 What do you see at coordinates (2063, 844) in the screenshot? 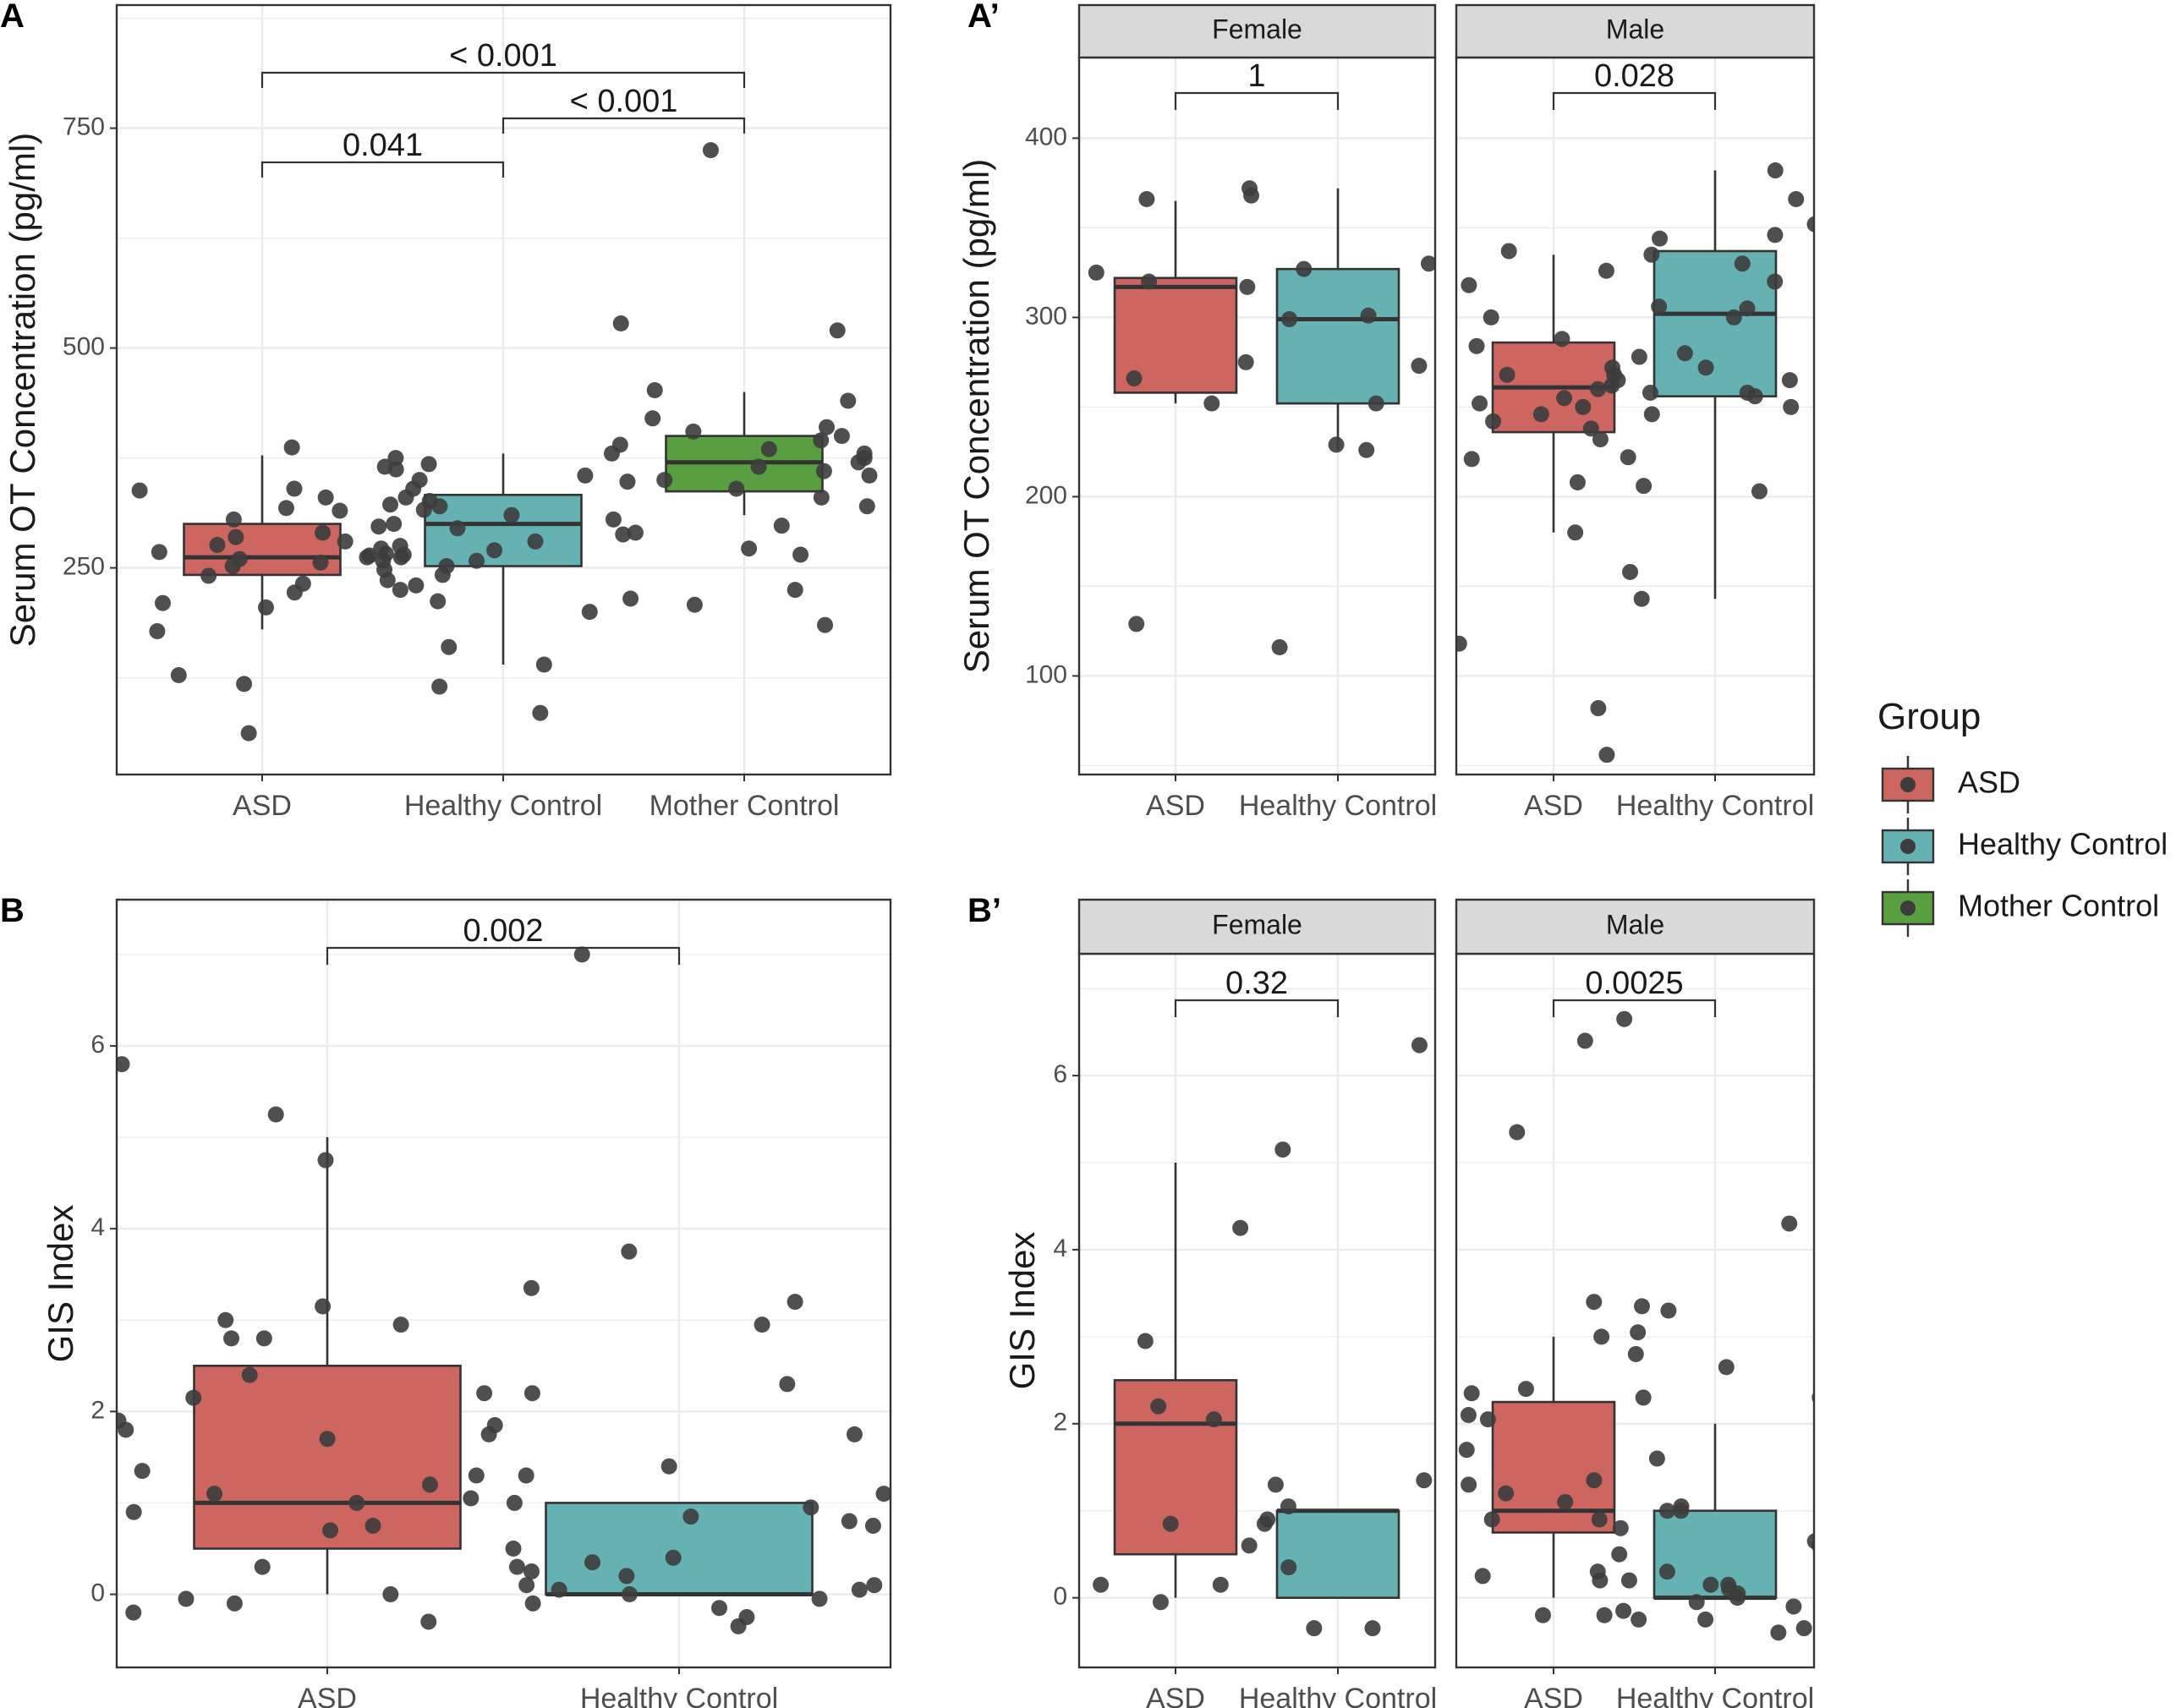
I see `legend-item-label: Healthy Control` at bounding box center [2063, 844].